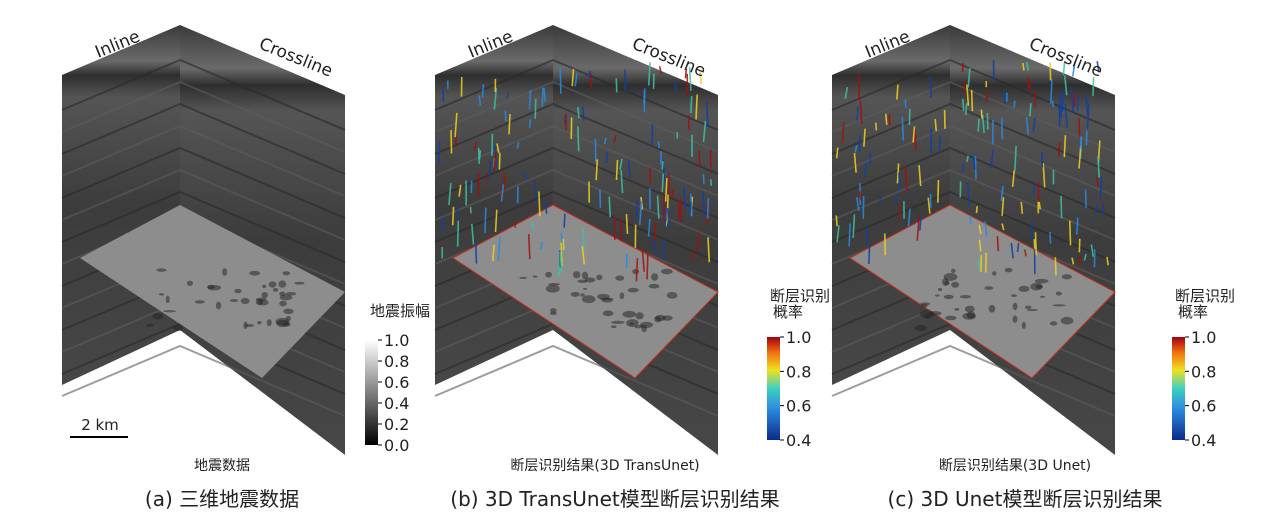 Image resolution: width=1269 pixels, height=528 pixels. Describe the element at coordinates (396, 382) in the screenshot. I see `colorbar-tick-label: 0.6` at that location.